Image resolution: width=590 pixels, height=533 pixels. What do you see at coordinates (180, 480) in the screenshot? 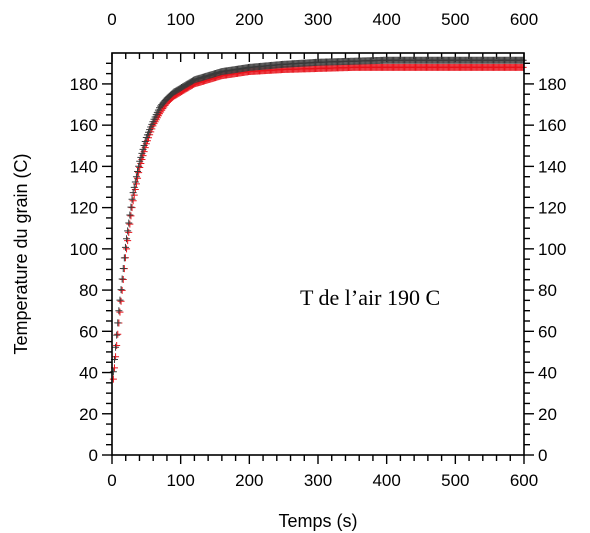
I see `x-tick-label-bottom: 100` at bounding box center [180, 480].